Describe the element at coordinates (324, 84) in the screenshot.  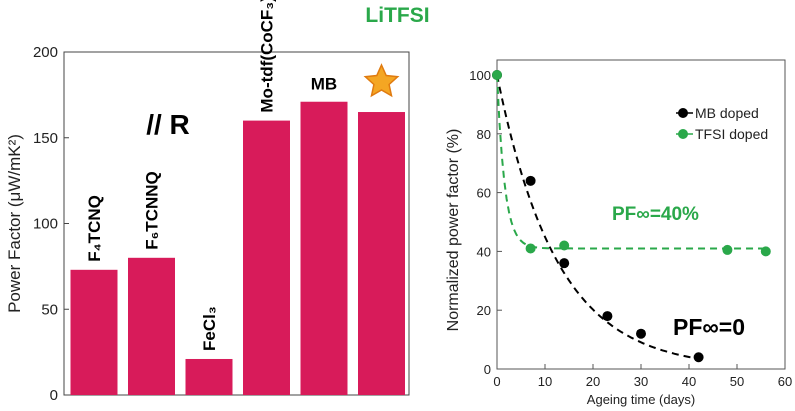
I see `bar-category-label: MB` at that location.